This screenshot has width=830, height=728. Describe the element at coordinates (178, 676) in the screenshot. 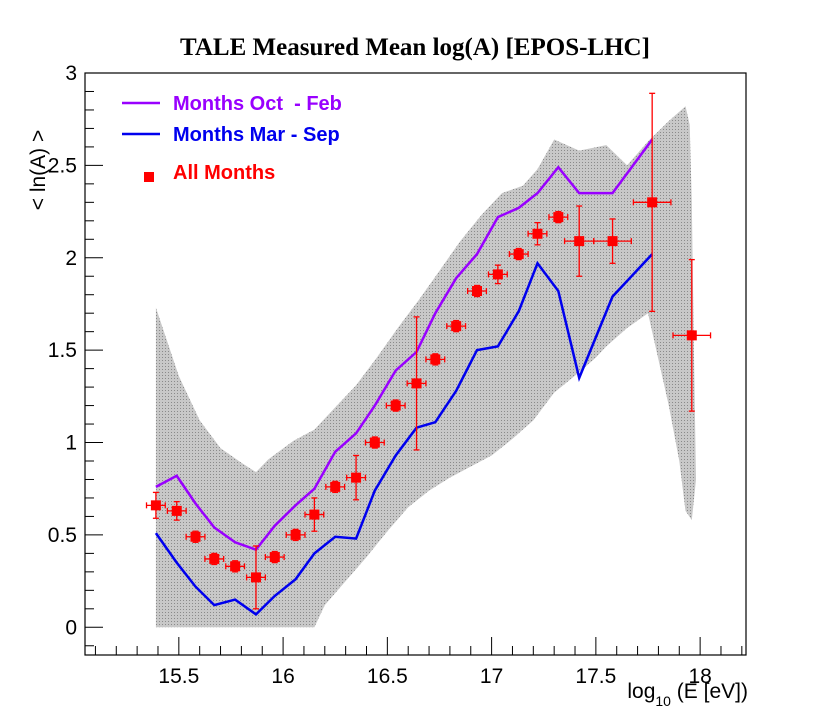

I see `x-tick-label: 15.5` at that location.